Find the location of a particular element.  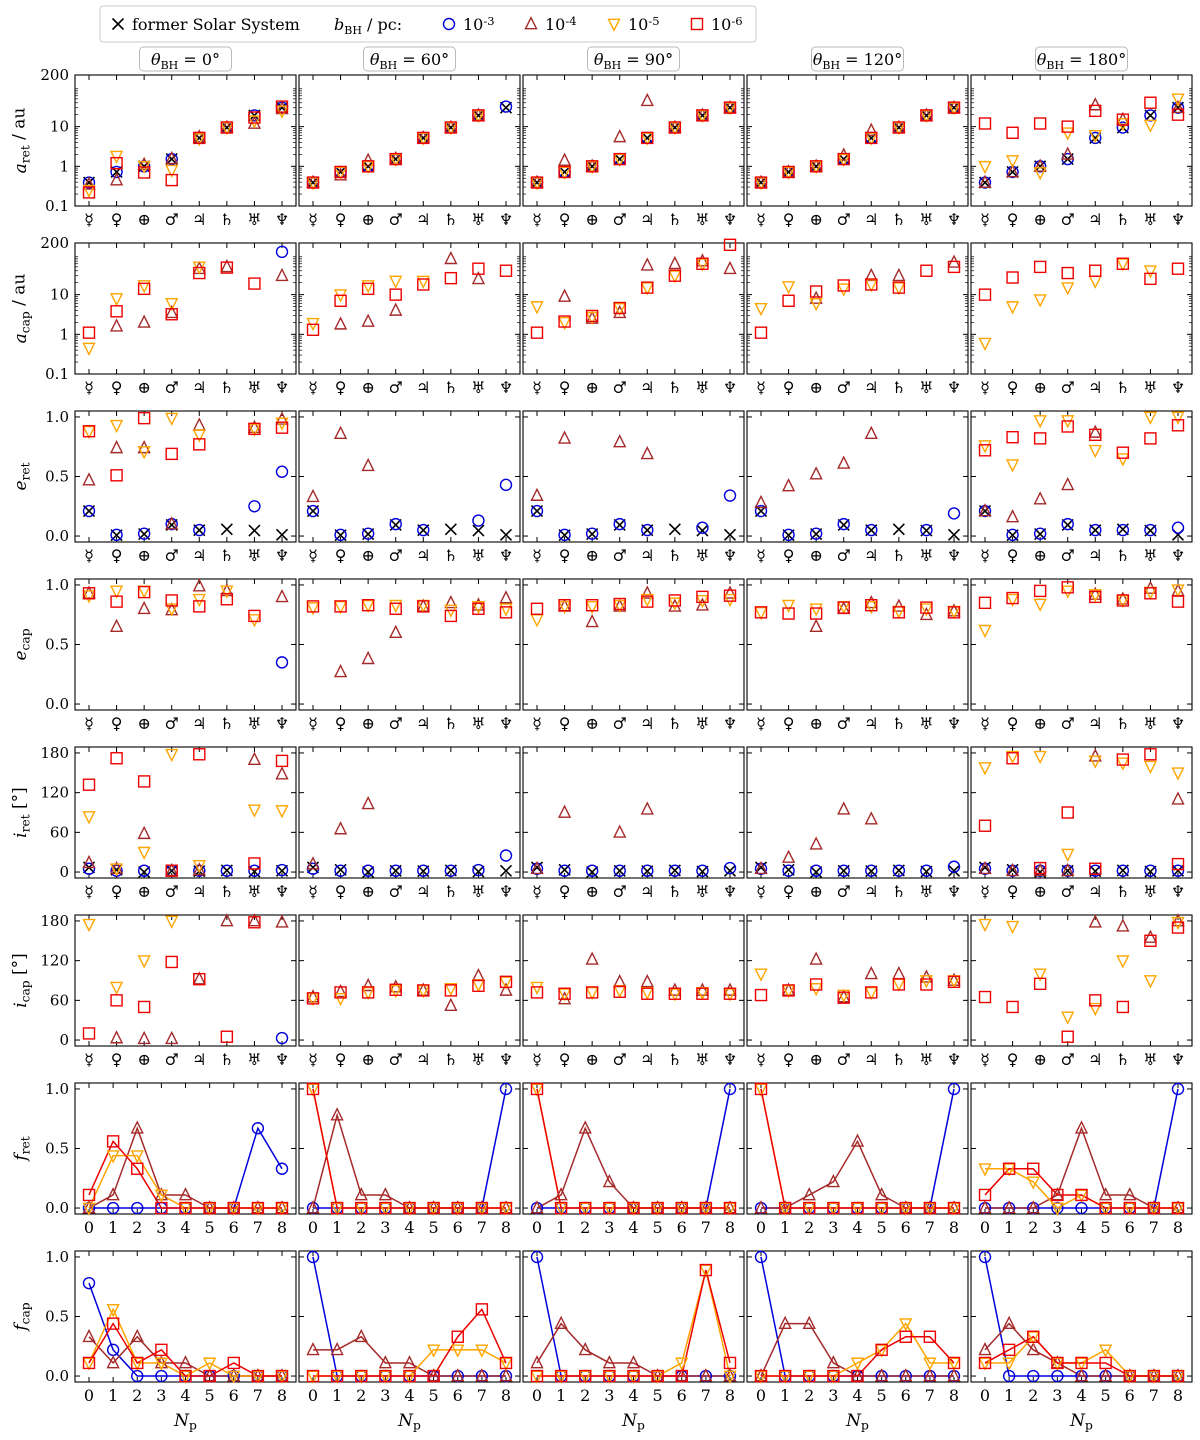

xtick-label: 7 is located at coordinates (258, 1395).